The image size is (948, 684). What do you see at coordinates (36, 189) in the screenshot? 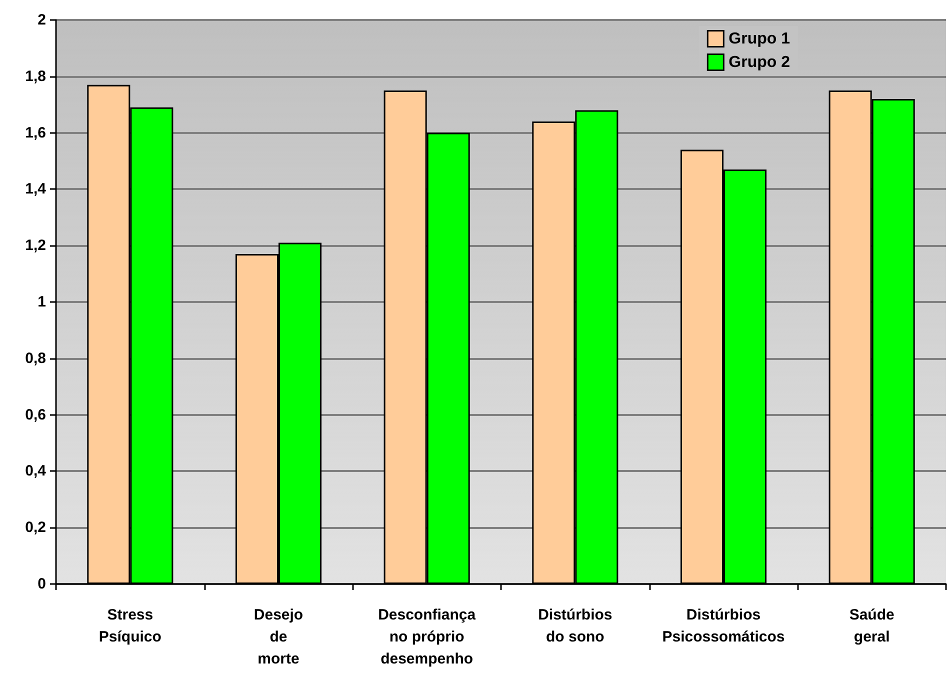
I see `y-tick-label: 1,4` at bounding box center [36, 189].